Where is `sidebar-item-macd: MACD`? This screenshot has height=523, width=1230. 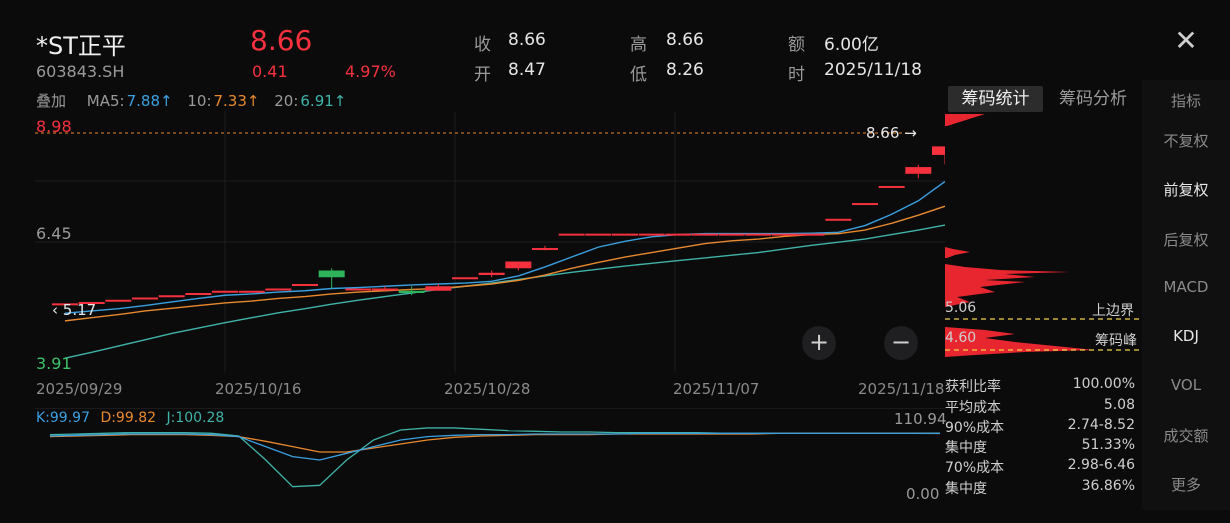
sidebar-item-macd: MACD is located at coordinates (1186, 287).